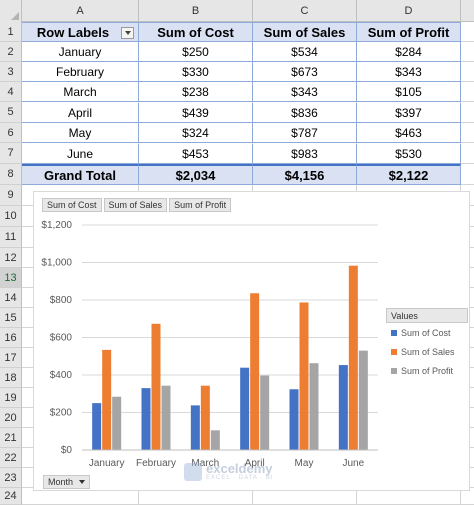 This screenshot has height=505, width=474. Describe the element at coordinates (304, 463) in the screenshot. I see `x-tick-label: May` at that location.